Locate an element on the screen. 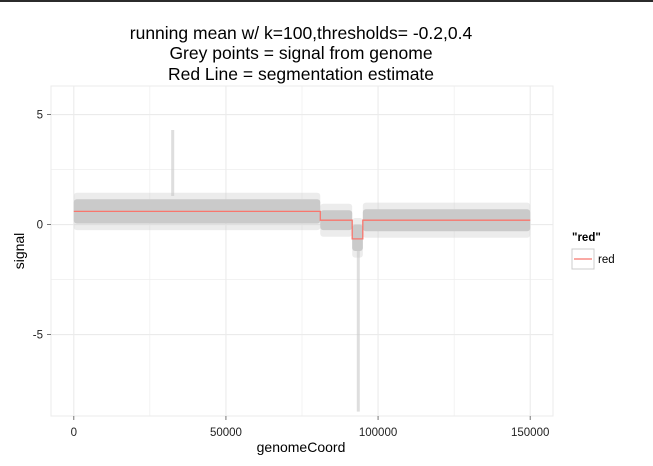 The image size is (653, 466). segmentation-lines is located at coordinates (302, 225).